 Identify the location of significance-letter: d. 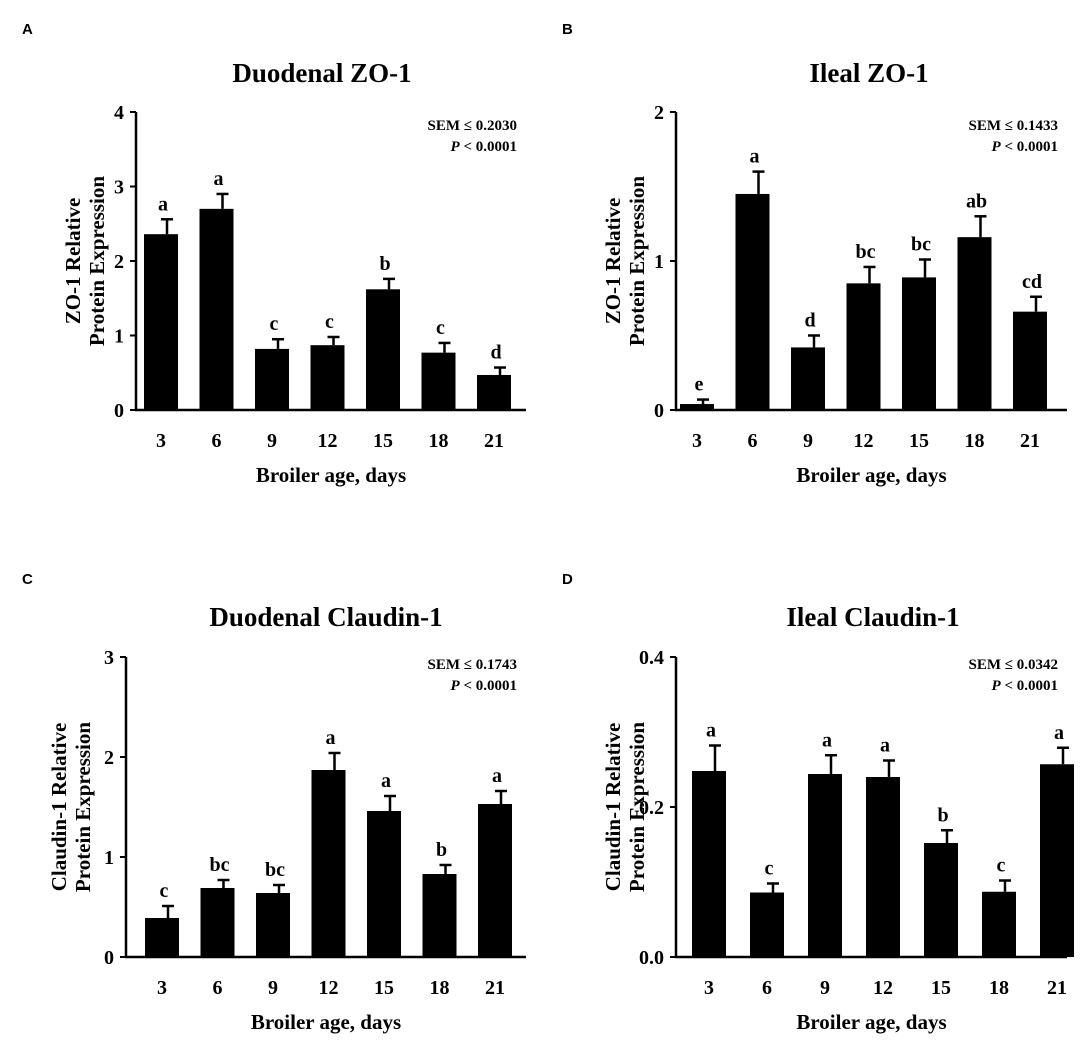
(495, 353).